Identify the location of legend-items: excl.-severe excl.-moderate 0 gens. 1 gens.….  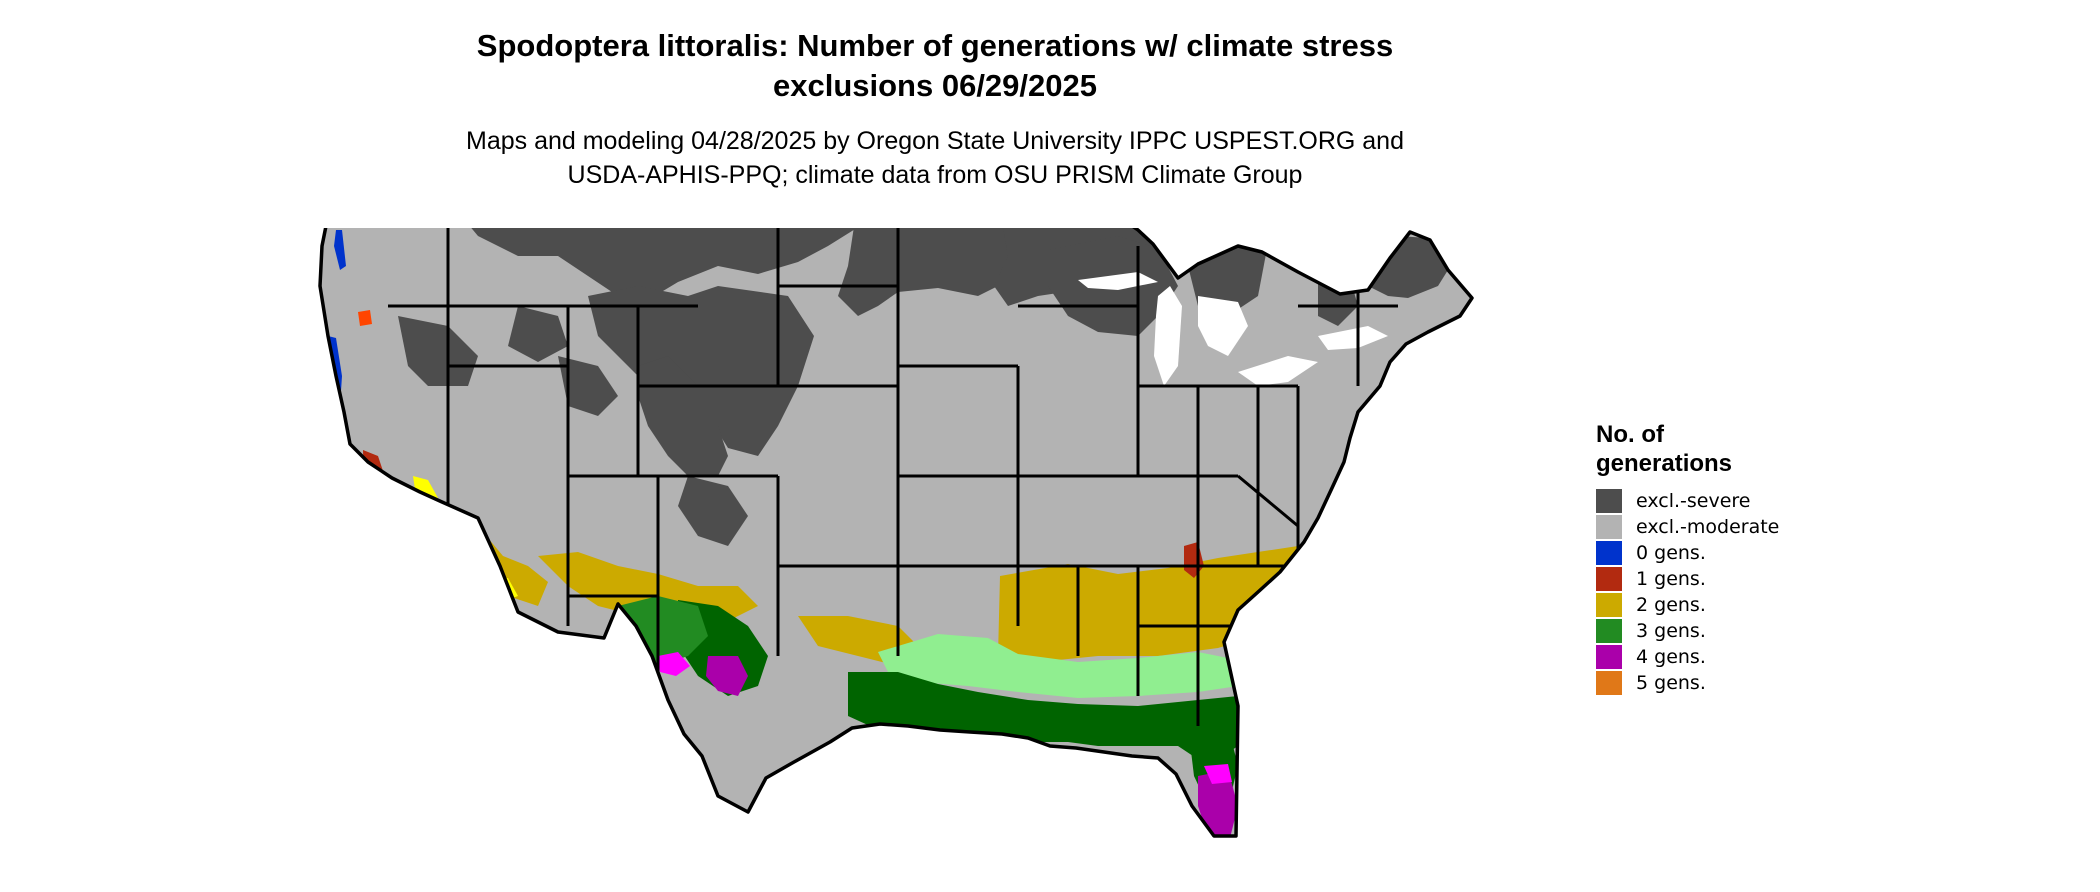
(1687, 592).